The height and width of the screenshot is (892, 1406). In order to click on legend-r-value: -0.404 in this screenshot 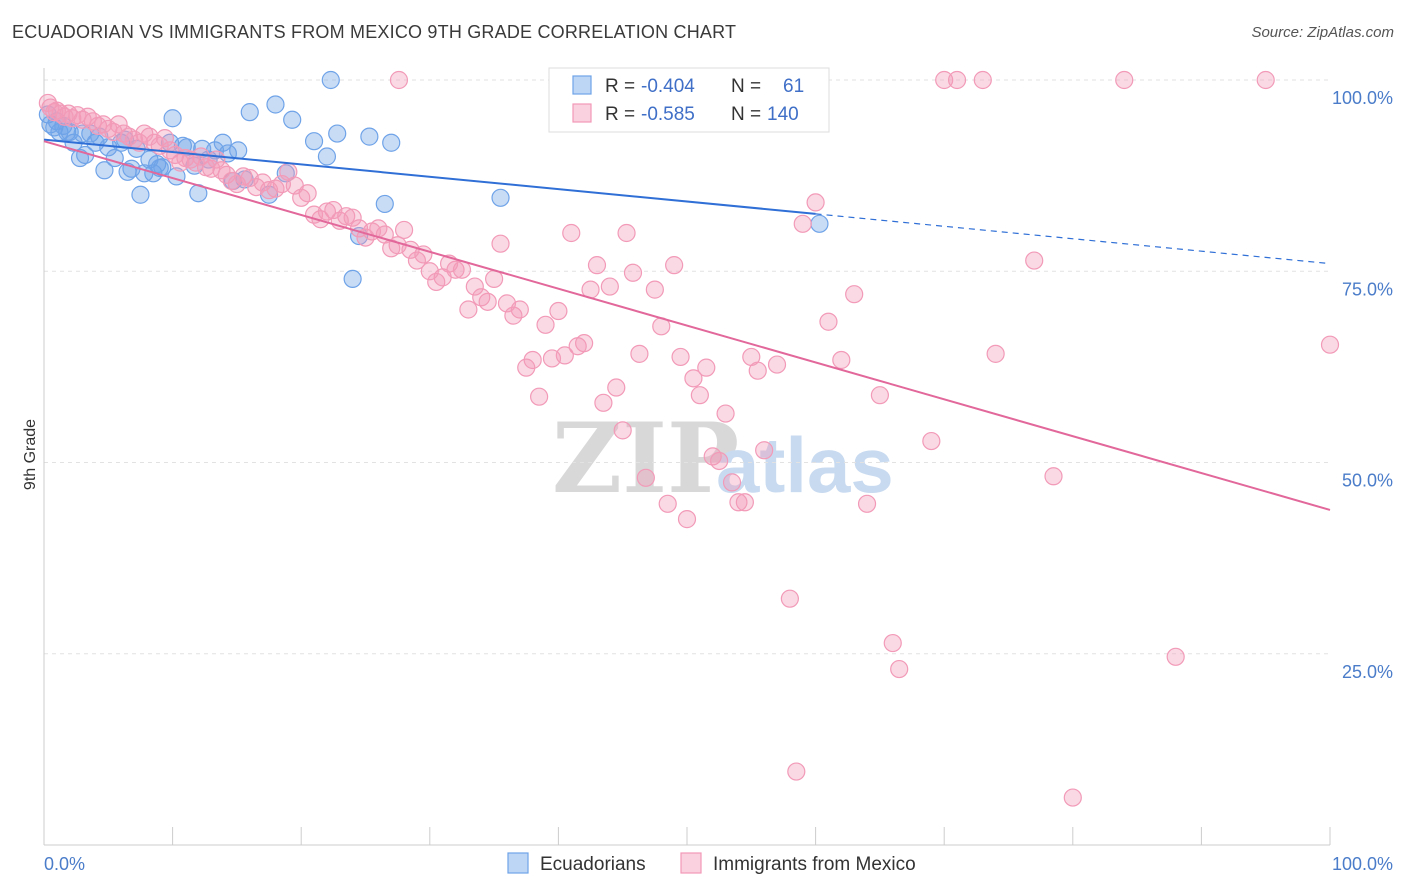, I will do `click(668, 86)`.